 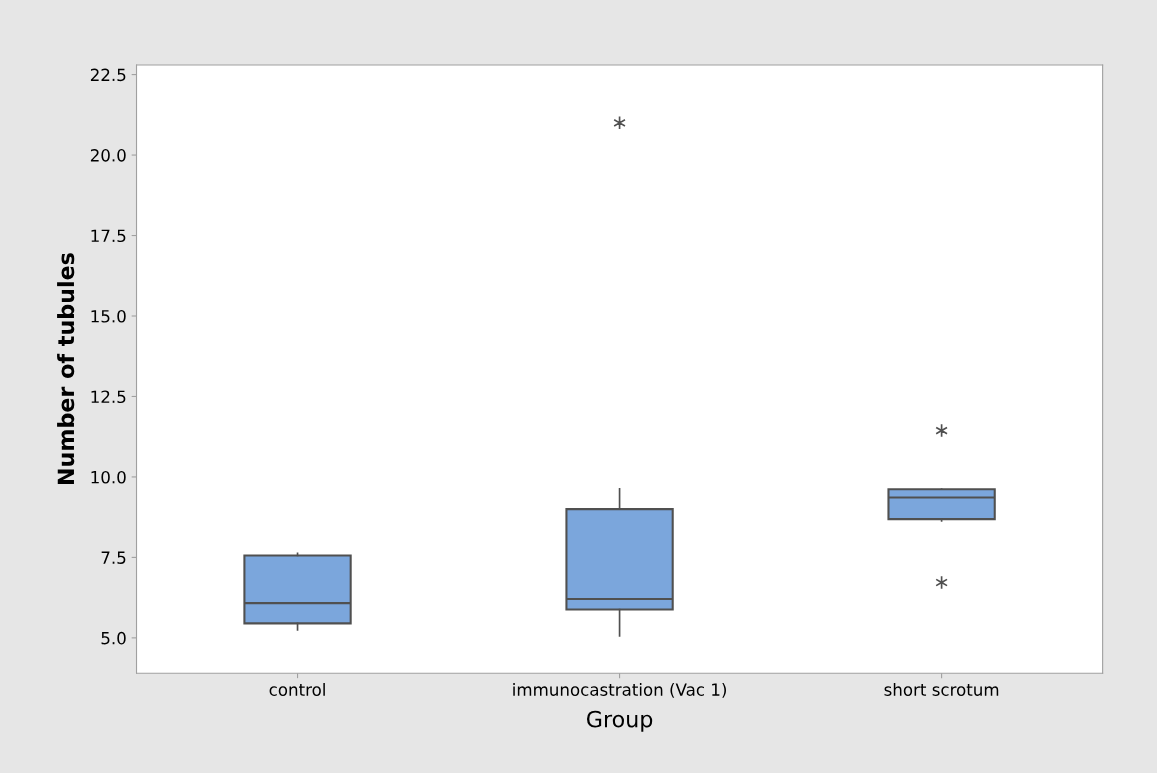 I want to click on y-tick-label: 7.5, so click(x=113, y=557).